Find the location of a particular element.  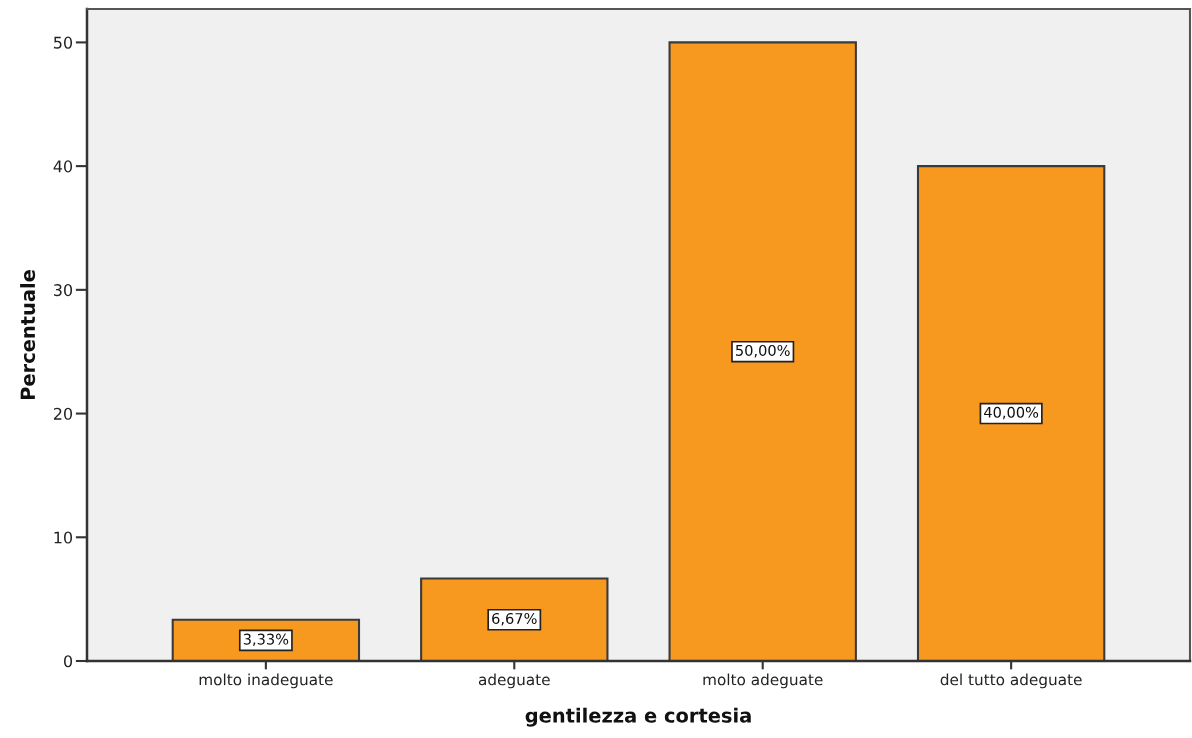

data-label: 50,00% is located at coordinates (763, 351).